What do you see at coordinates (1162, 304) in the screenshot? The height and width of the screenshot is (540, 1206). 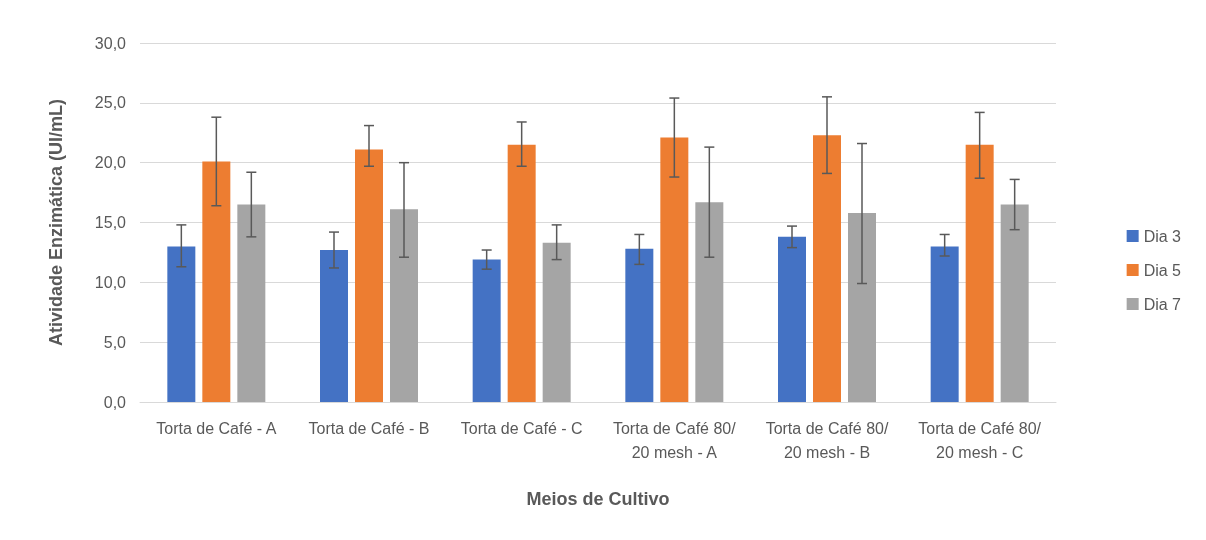 I see `legend-label: Dia 7` at bounding box center [1162, 304].